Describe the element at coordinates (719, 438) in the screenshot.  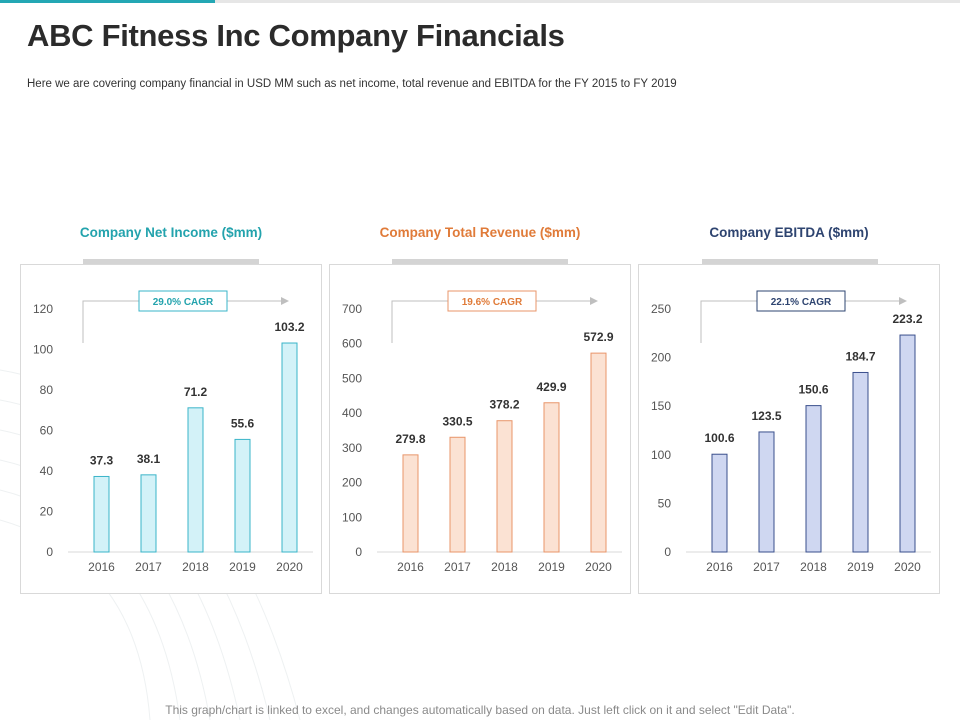
I see `bar-value-label: 100.6` at that location.